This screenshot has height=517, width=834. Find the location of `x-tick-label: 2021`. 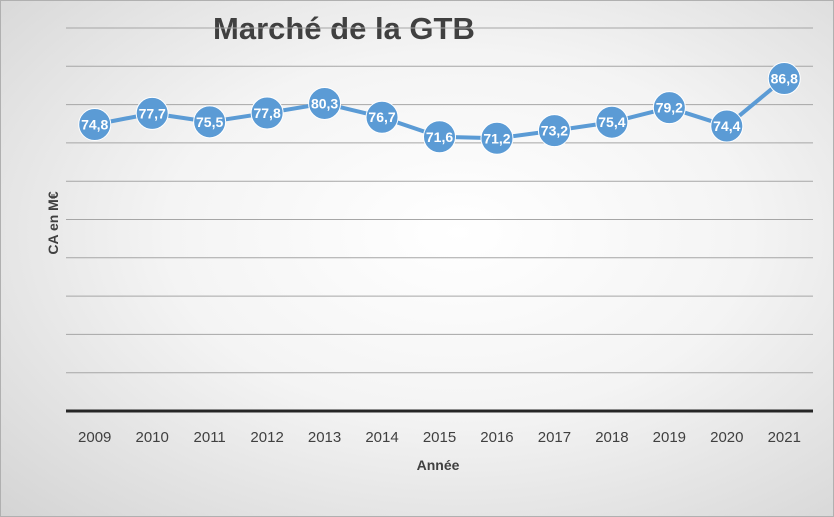

x-tick-label: 2021 is located at coordinates (784, 437).